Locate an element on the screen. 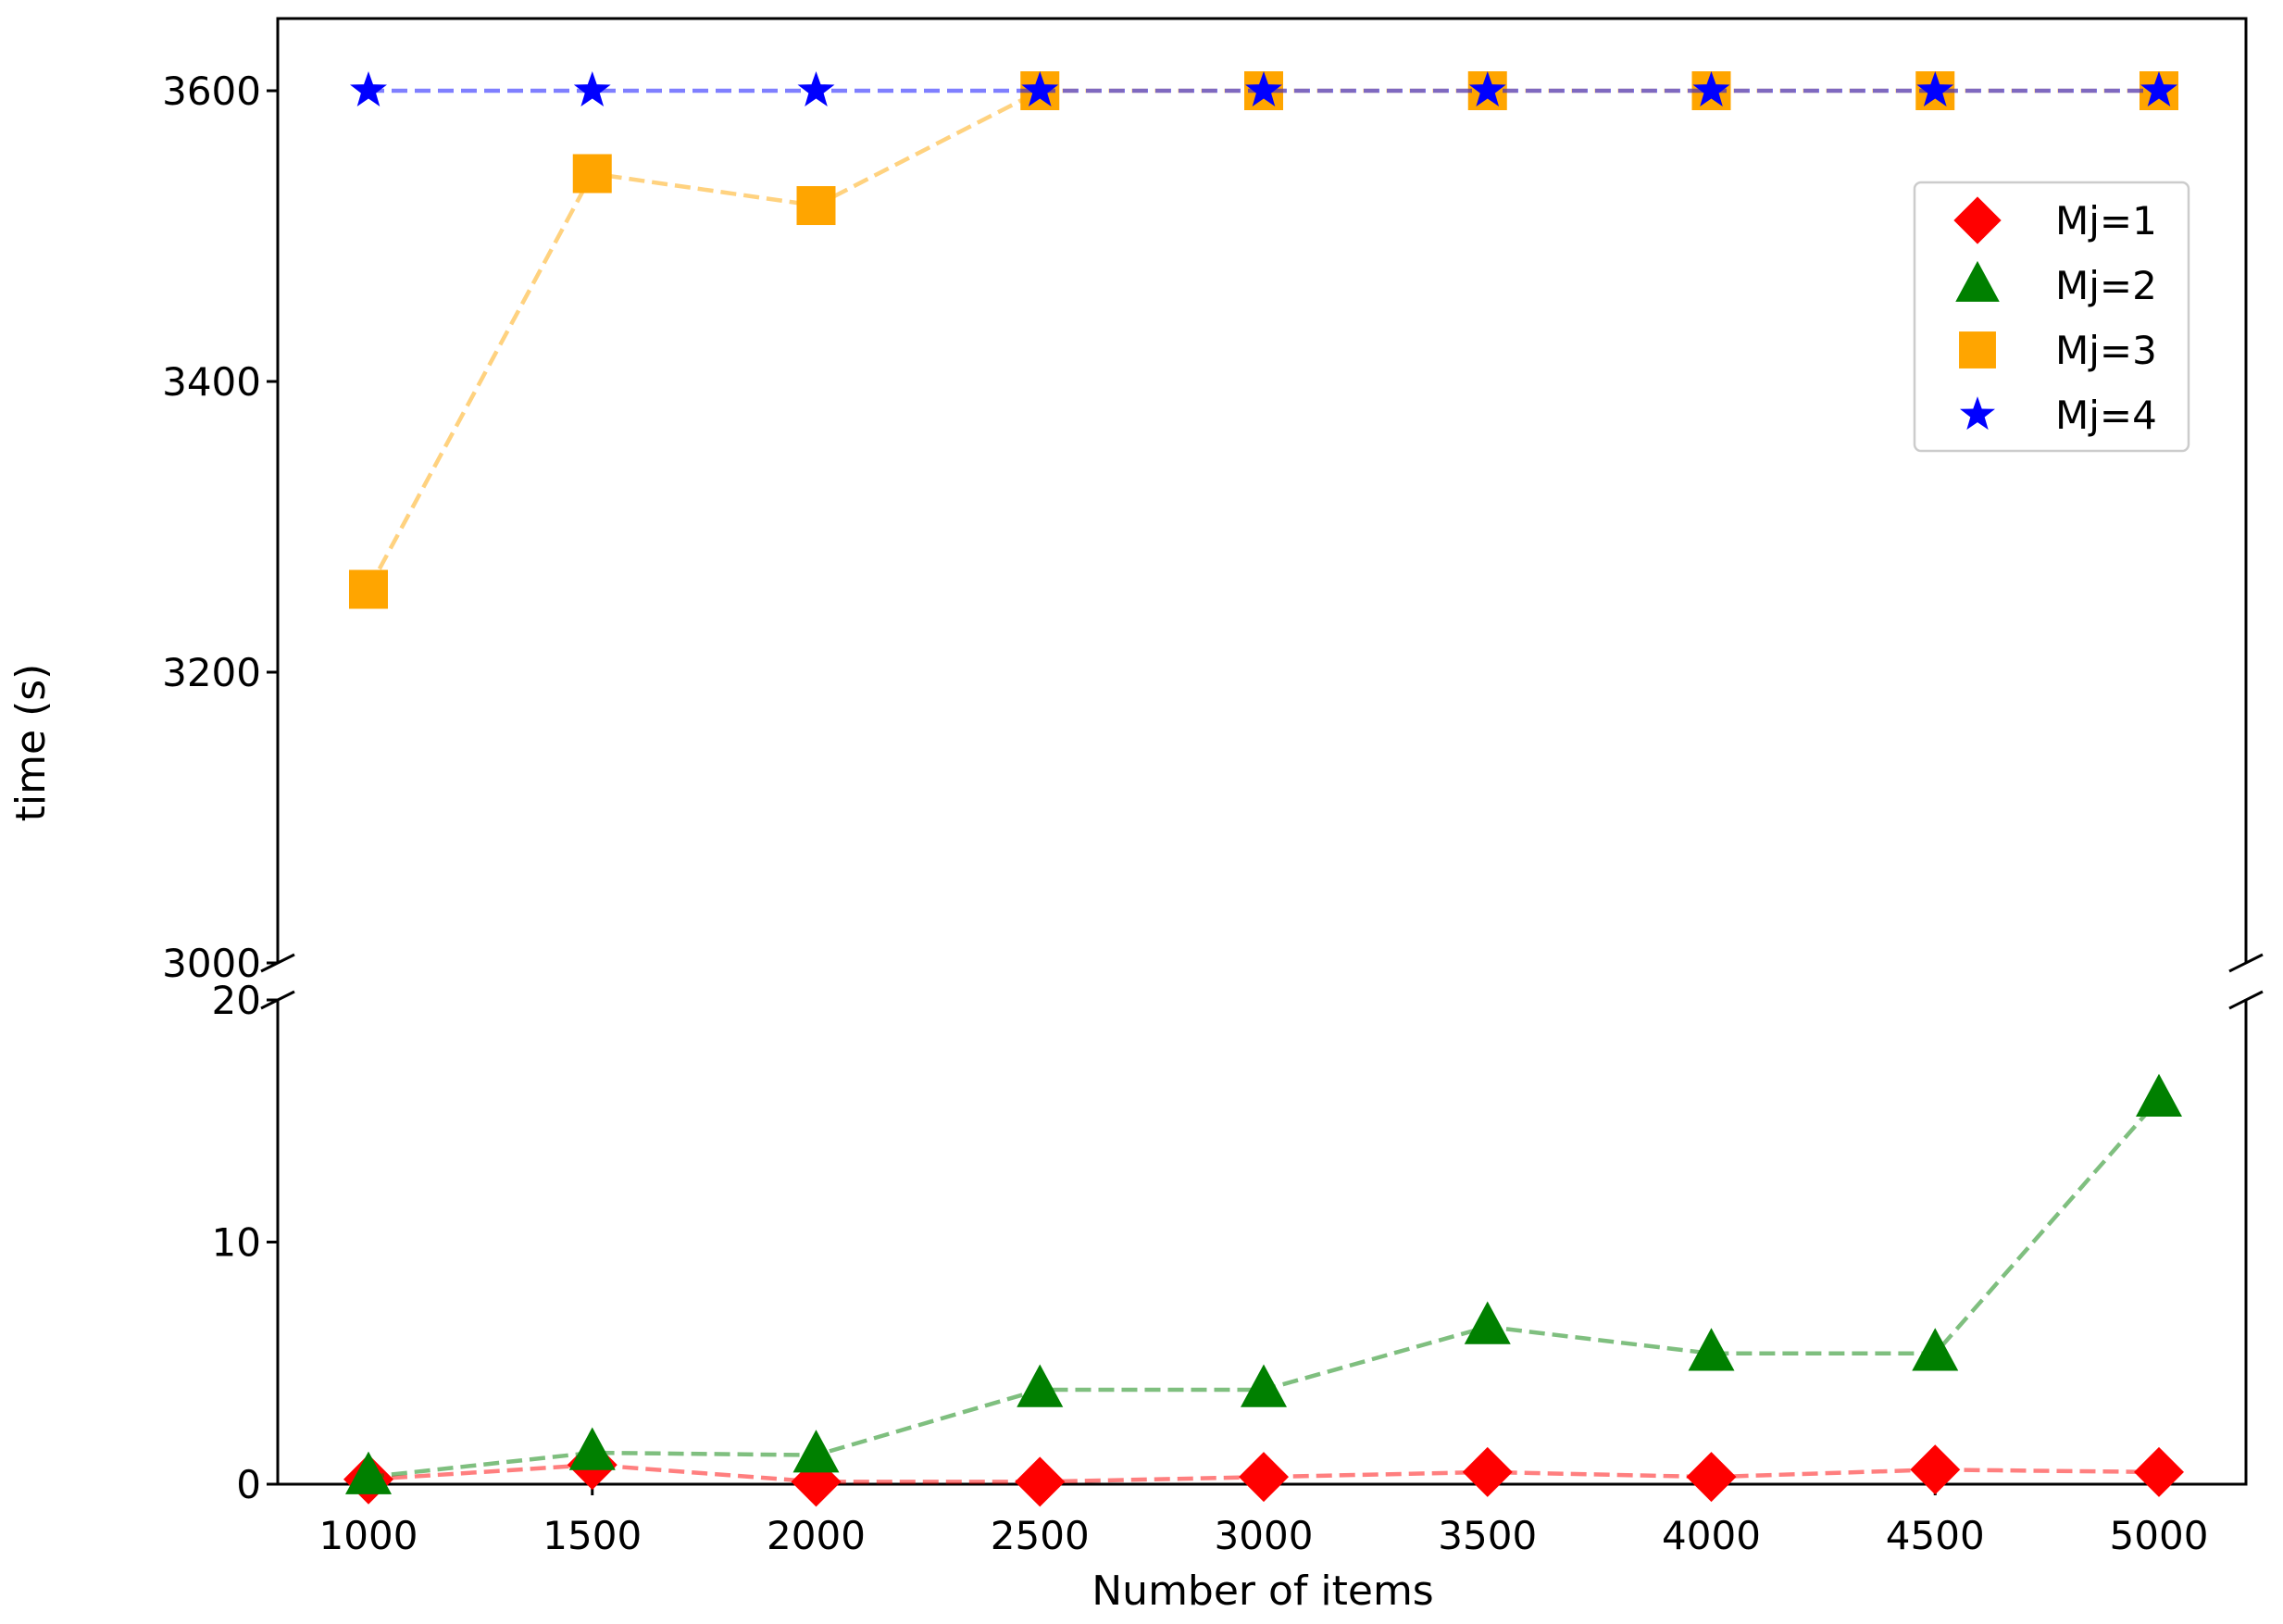 The image size is (2283, 1624). y-tick-label: 10 is located at coordinates (236, 1243).